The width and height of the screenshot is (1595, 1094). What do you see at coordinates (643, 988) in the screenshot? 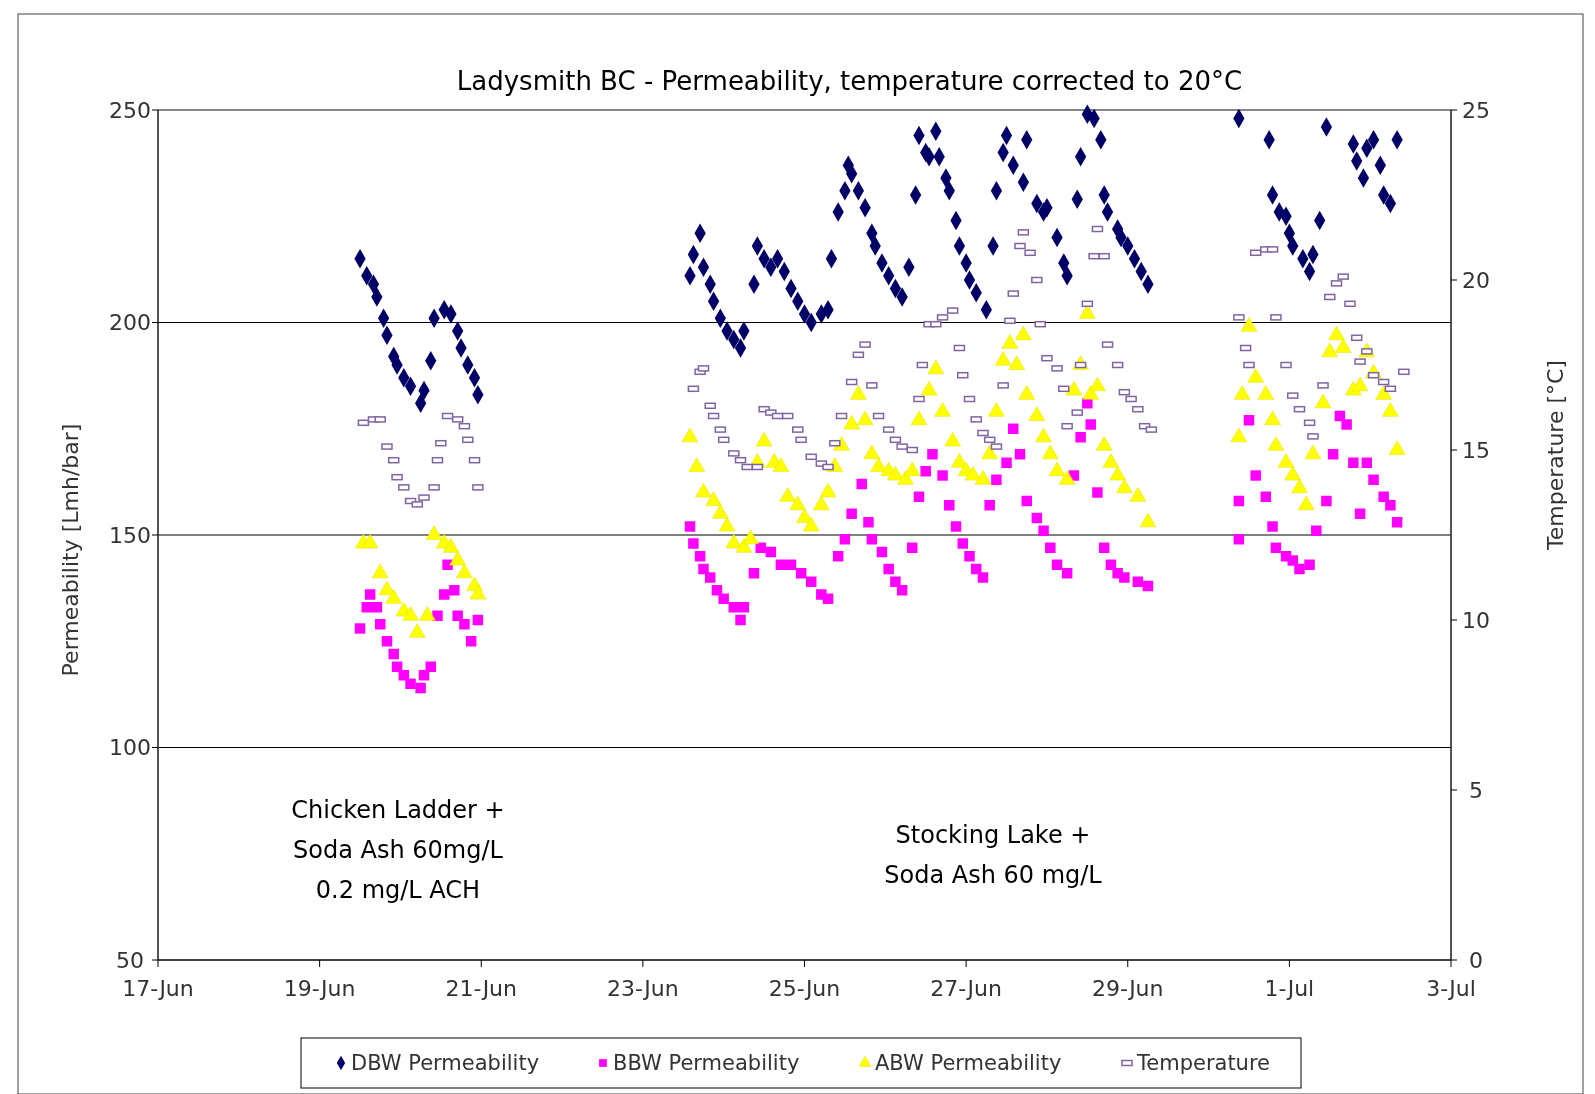
I see `x-tick-label: 23-Jun` at bounding box center [643, 988].